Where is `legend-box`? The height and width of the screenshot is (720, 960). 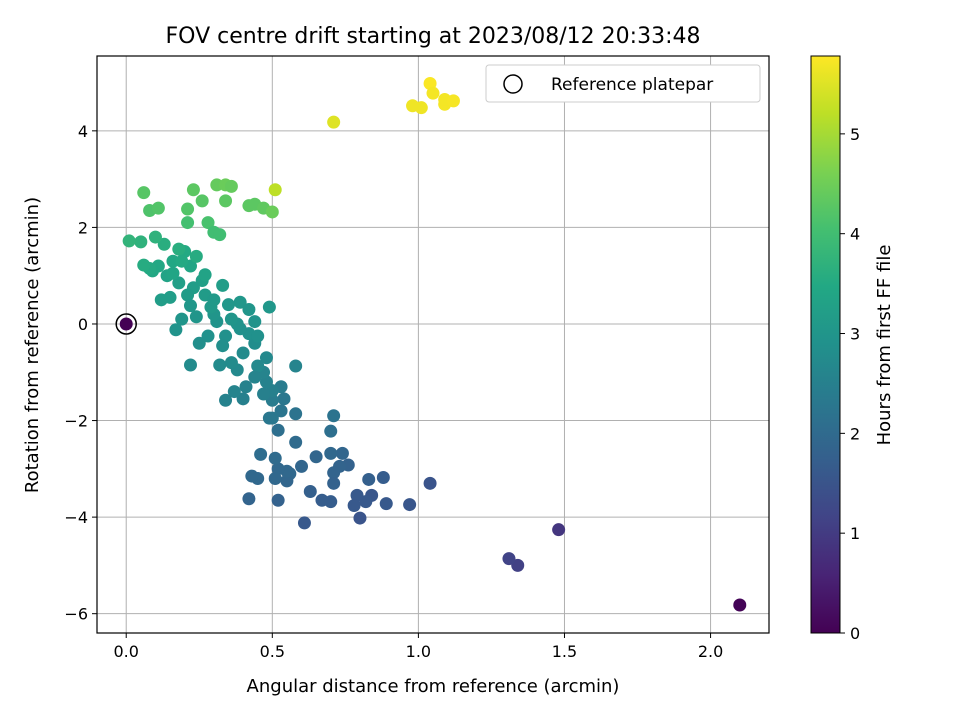
legend-box is located at coordinates (623, 83).